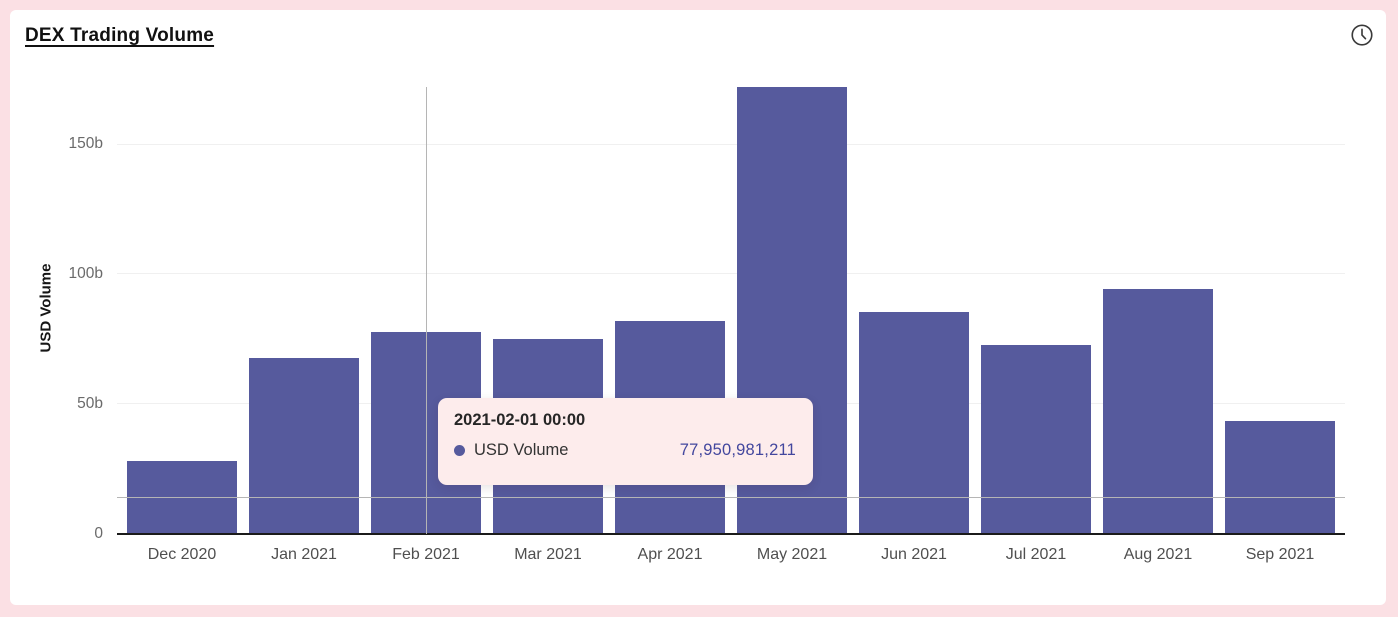 The height and width of the screenshot is (617, 1398). I want to click on y-tick-label-50b: 50b, so click(90, 403).